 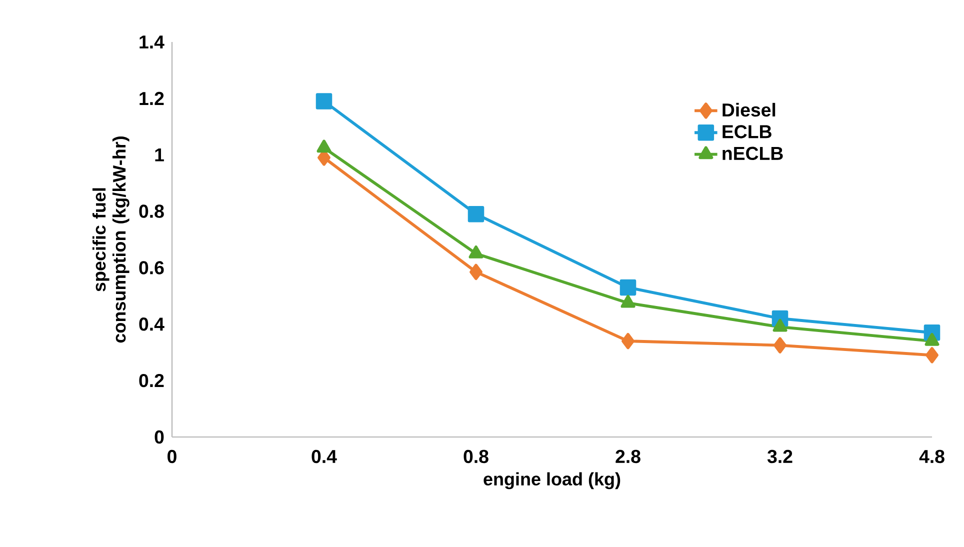 What do you see at coordinates (476, 457) in the screenshot?
I see `x-tick-label: 0.8` at bounding box center [476, 457].